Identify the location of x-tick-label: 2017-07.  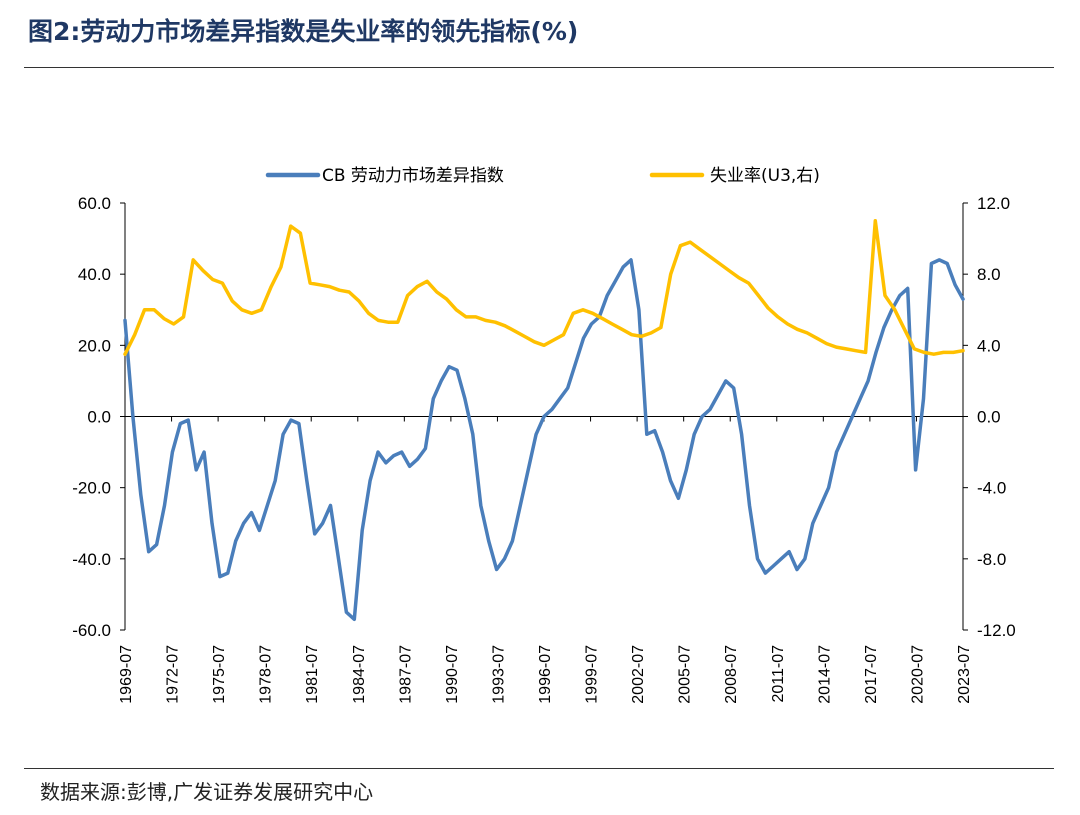
(871, 674).